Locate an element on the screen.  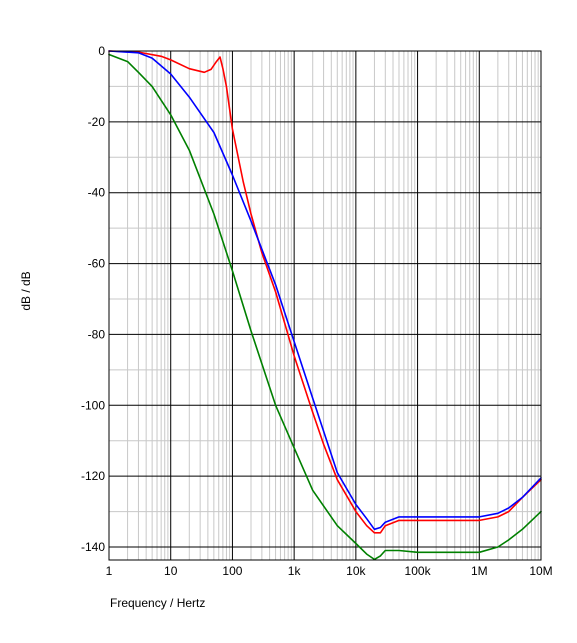
y-tick-label: -40 is located at coordinates (97, 193).